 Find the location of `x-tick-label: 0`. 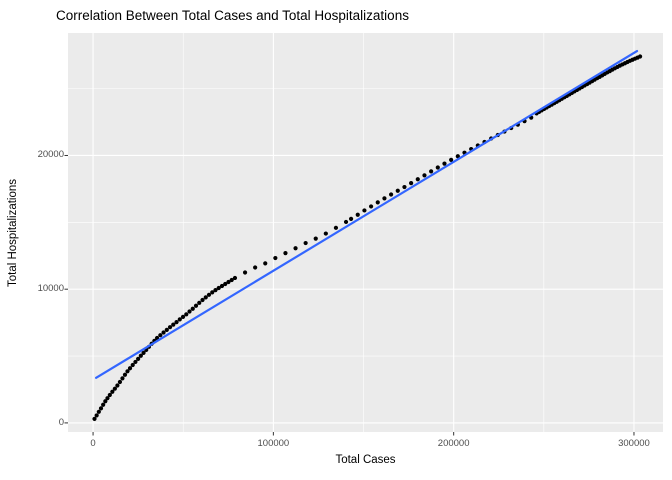

x-tick-label: 0 is located at coordinates (93, 443).